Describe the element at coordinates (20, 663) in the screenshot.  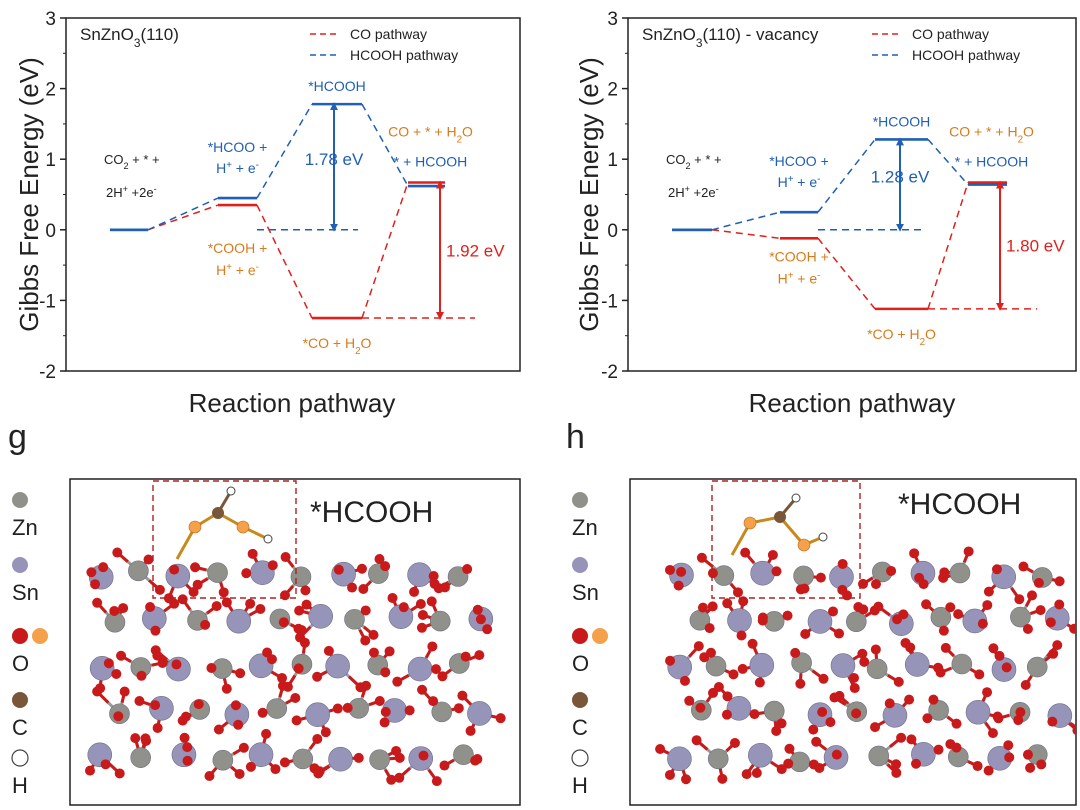
I see `atom-label-o: O` at that location.